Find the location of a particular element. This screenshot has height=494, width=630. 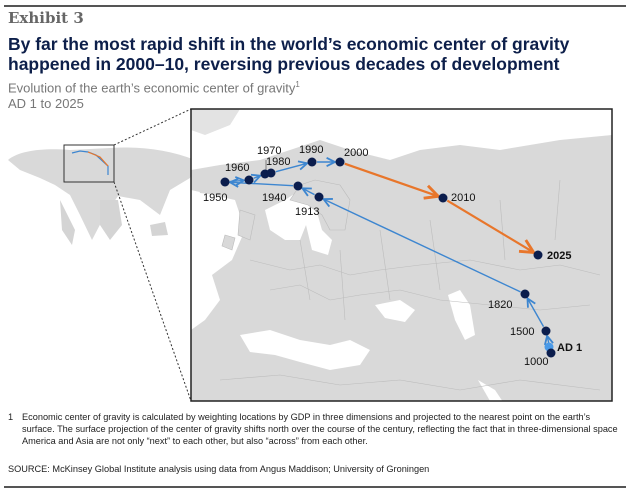

point-label-1940: 1940 is located at coordinates (274, 198).